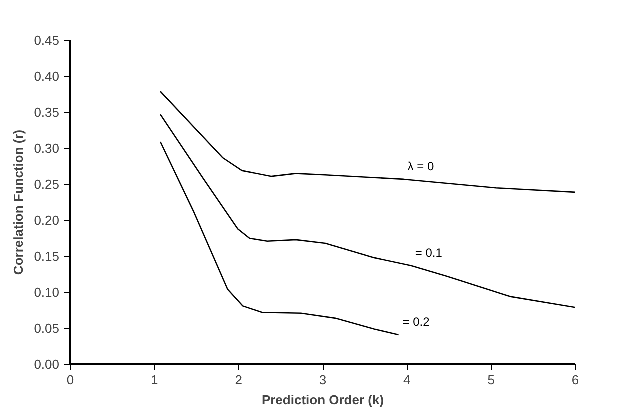 The image size is (623, 417). I want to click on y-tick-label: 0.20, so click(47, 220).